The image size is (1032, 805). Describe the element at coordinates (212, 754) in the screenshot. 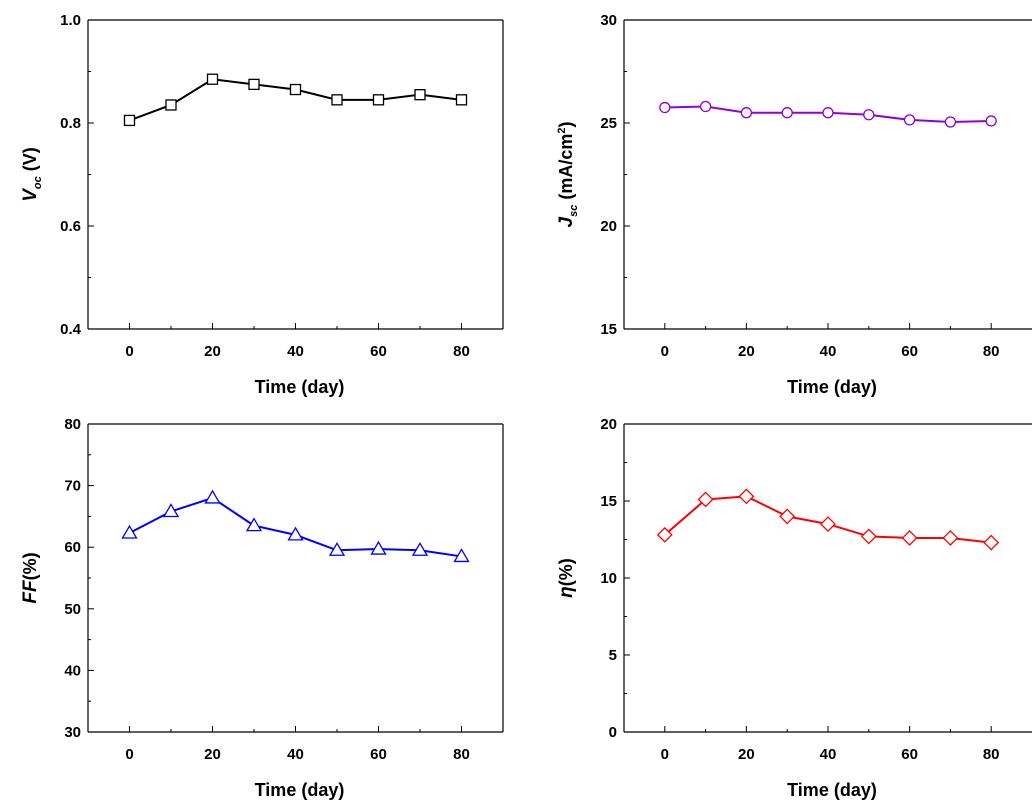

I see `chart-3-x-tick-label: 20` at that location.